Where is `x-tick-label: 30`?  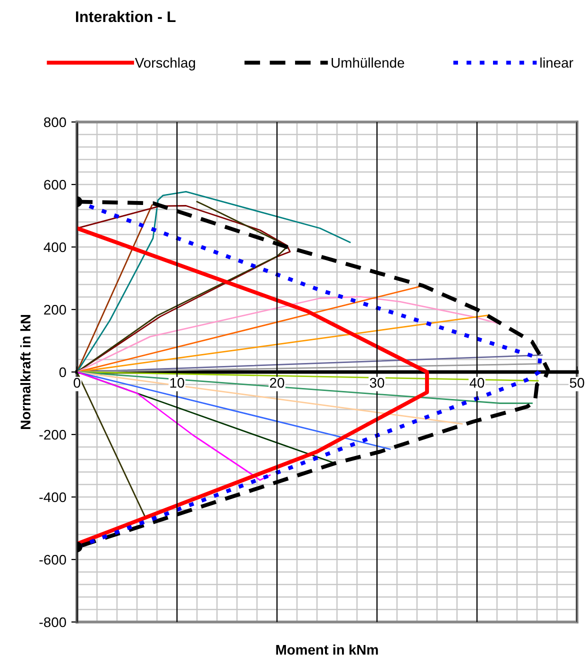
x-tick-label: 30 is located at coordinates (377, 383).